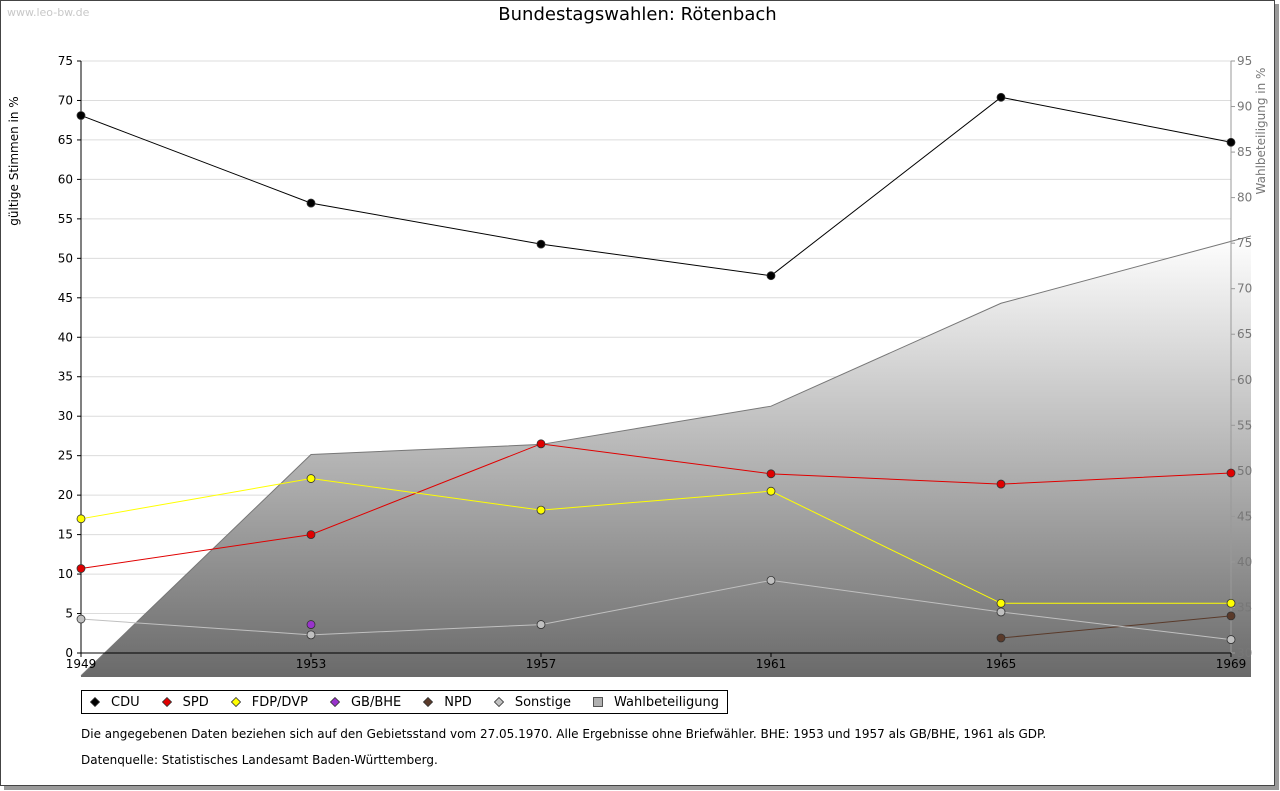 The image size is (1280, 791). What do you see at coordinates (311, 624) in the screenshot?
I see `data-point-gb-bhe` at bounding box center [311, 624].